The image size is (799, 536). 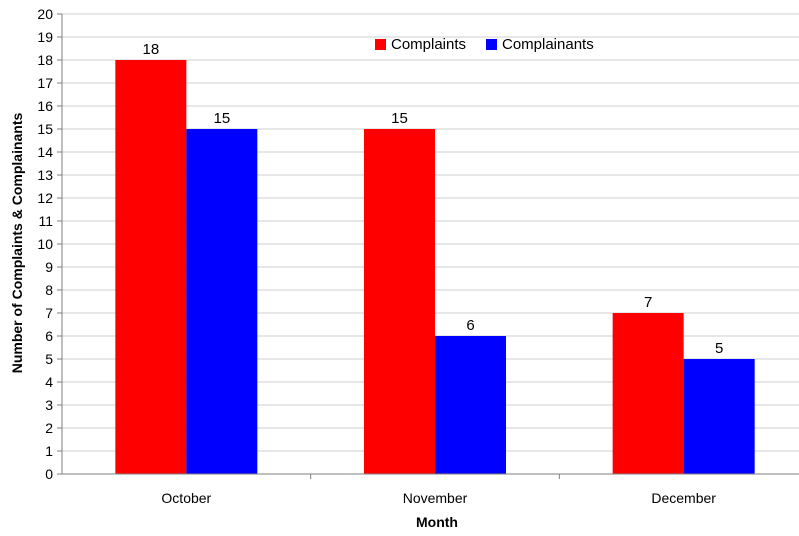 What do you see at coordinates (49, 451) in the screenshot?
I see `y-tick-label: 1` at bounding box center [49, 451].